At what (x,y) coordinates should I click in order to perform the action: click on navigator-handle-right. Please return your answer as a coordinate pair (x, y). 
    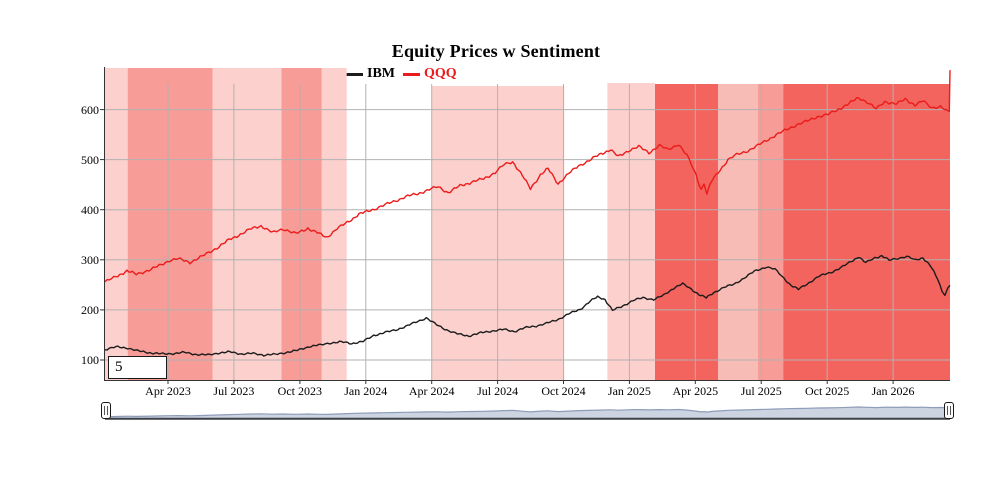
    Looking at the image, I should click on (949, 410).